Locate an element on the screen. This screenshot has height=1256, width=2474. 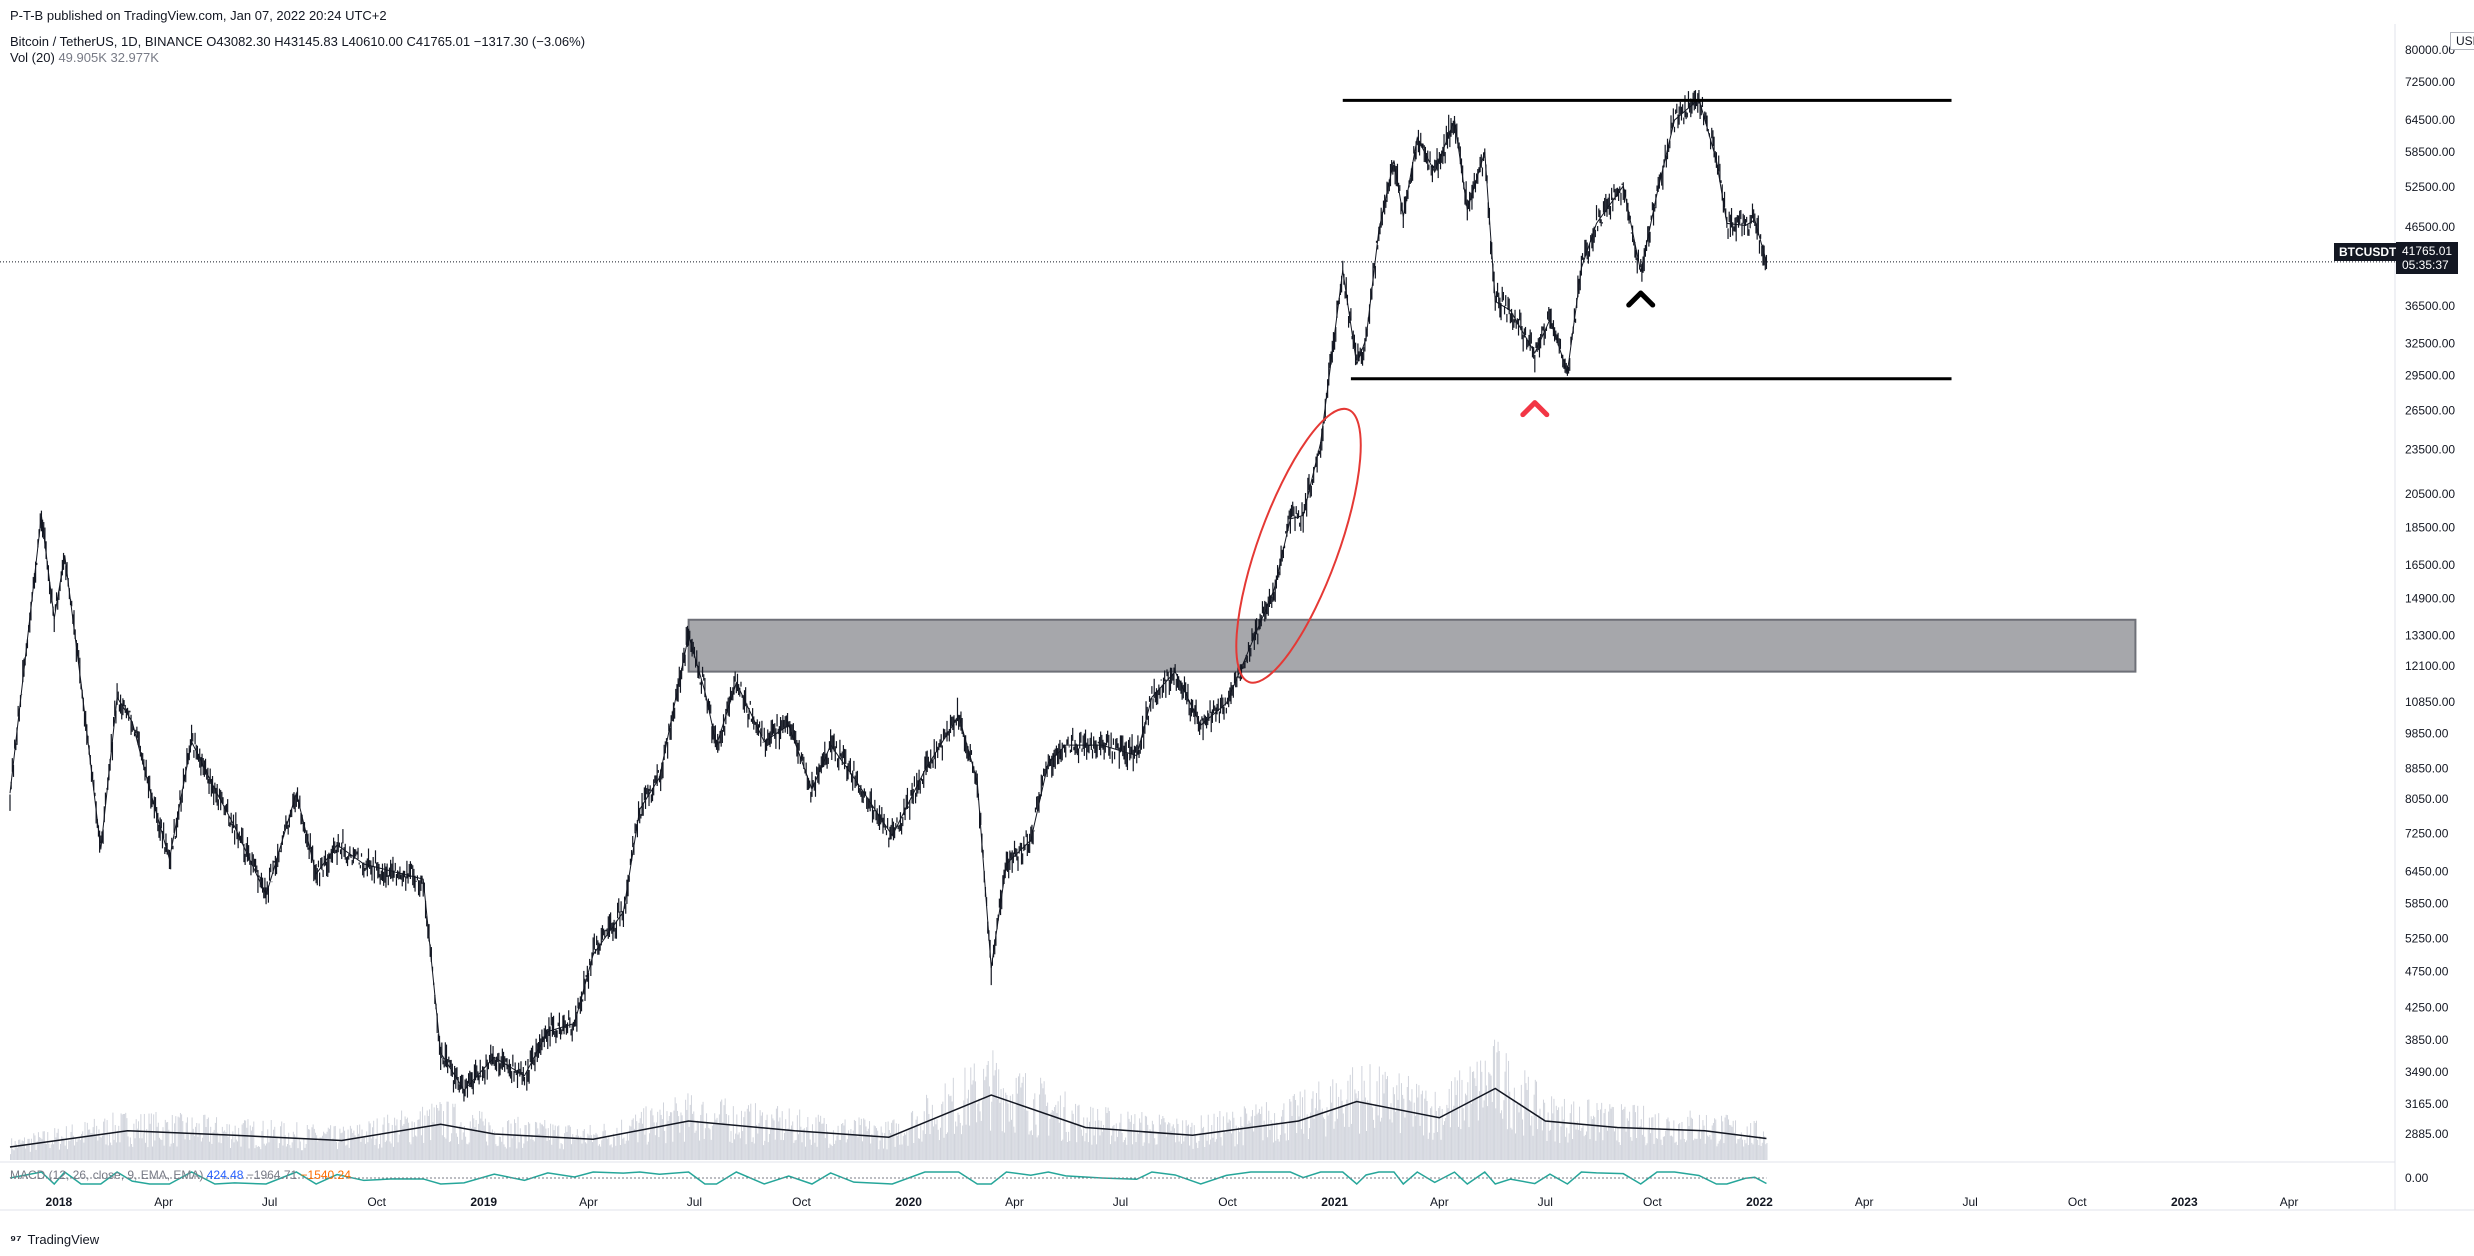
time-tick-label: Jul is located at coordinates (694, 1202).